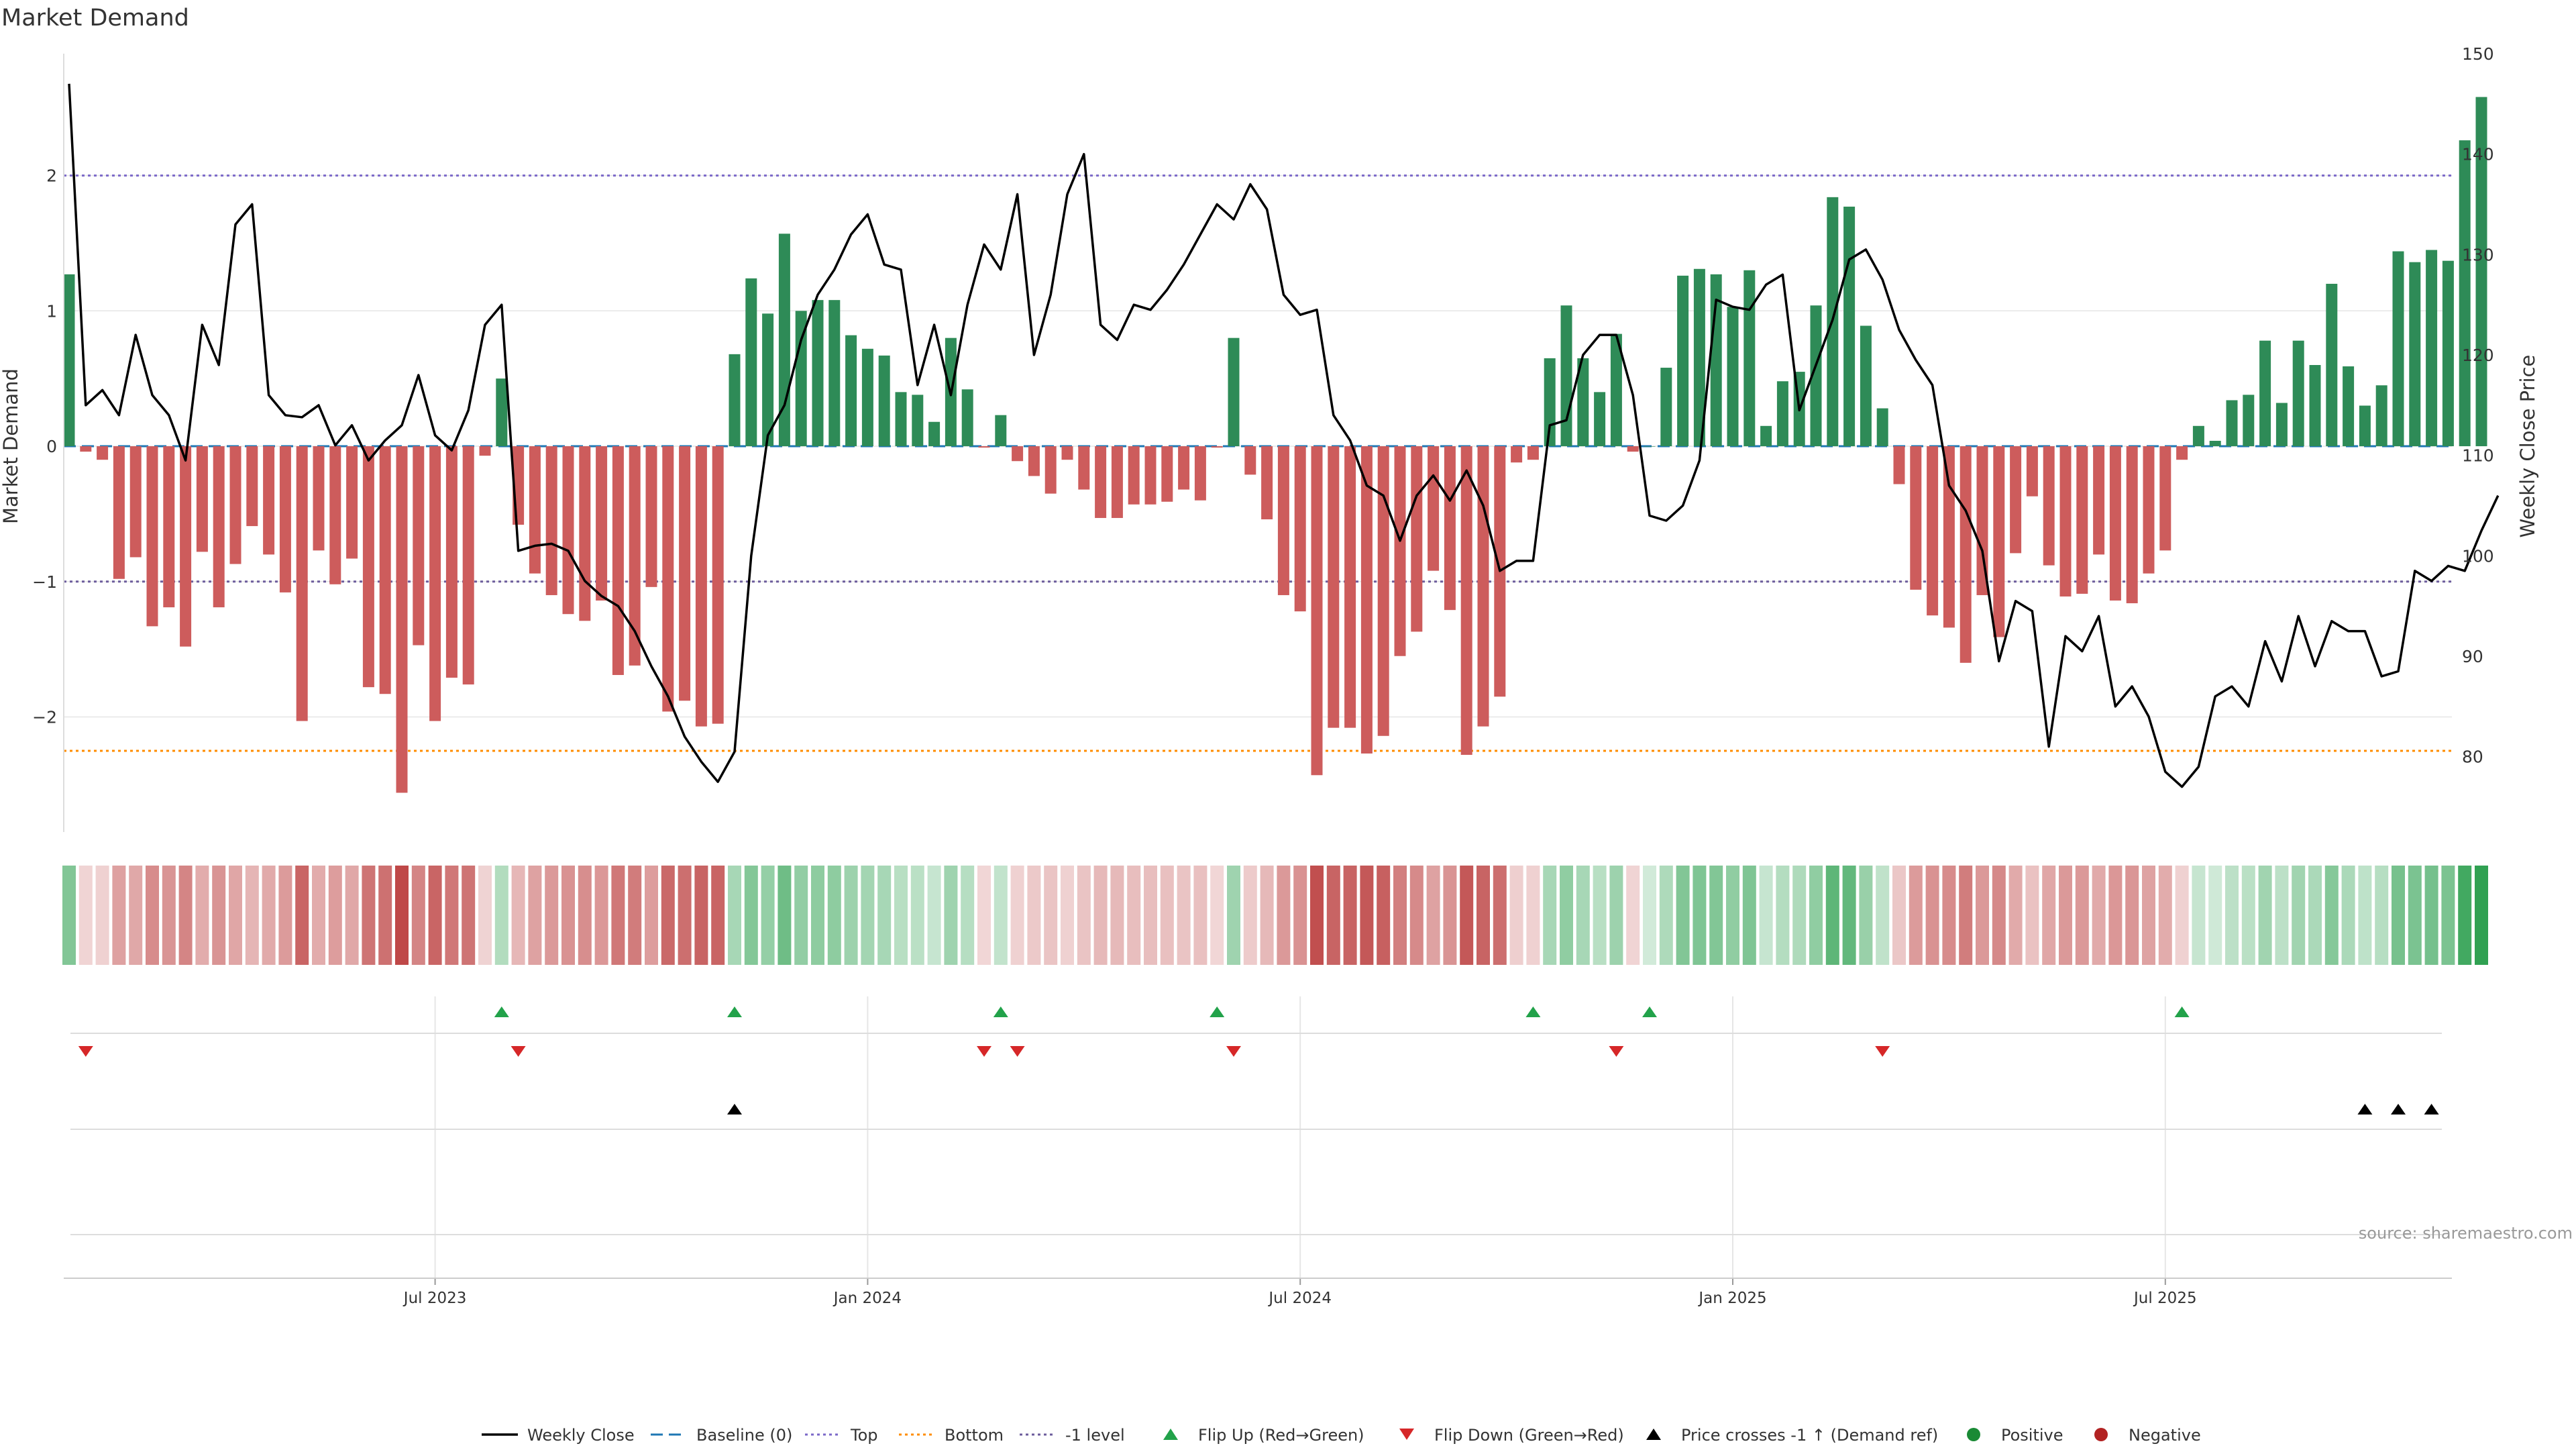  I want to click on y-tick-label: 0, so click(51, 447).